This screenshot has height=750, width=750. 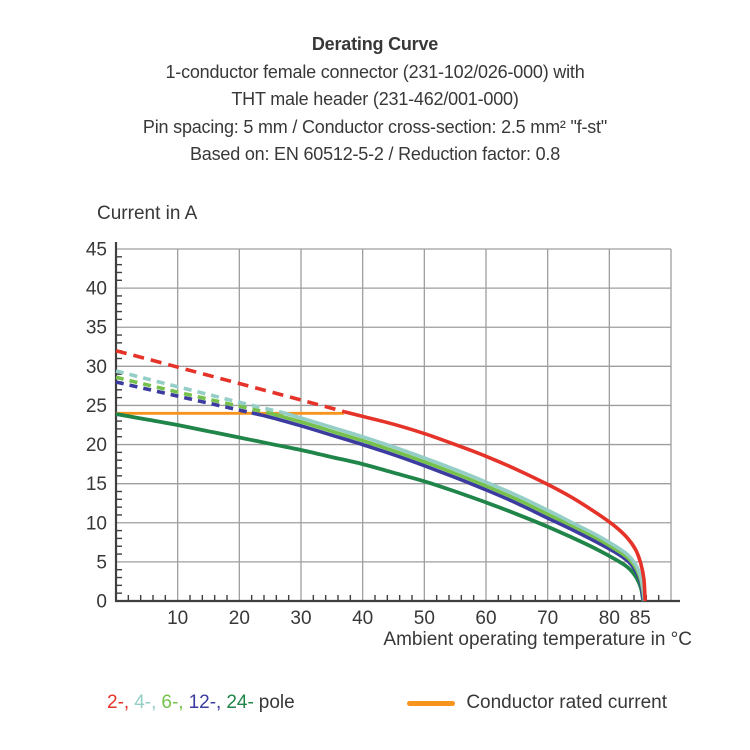 I want to click on series-pole-6-dashed, so click(x=191, y=395).